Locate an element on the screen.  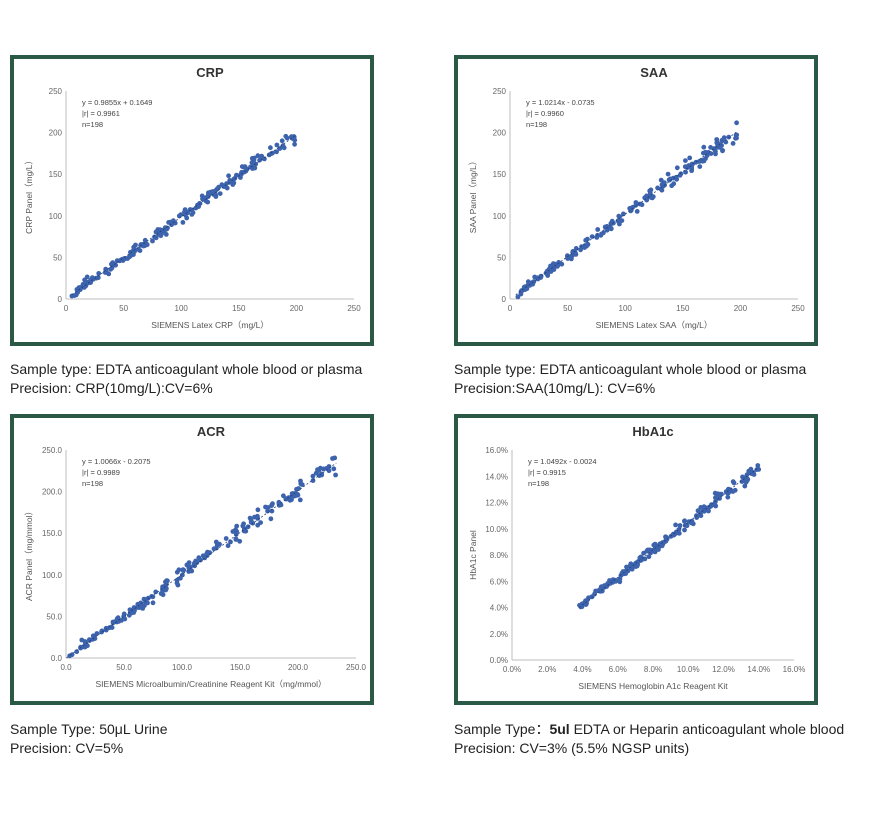
saa-stats-annotation: n=198 is located at coordinates (536, 124).